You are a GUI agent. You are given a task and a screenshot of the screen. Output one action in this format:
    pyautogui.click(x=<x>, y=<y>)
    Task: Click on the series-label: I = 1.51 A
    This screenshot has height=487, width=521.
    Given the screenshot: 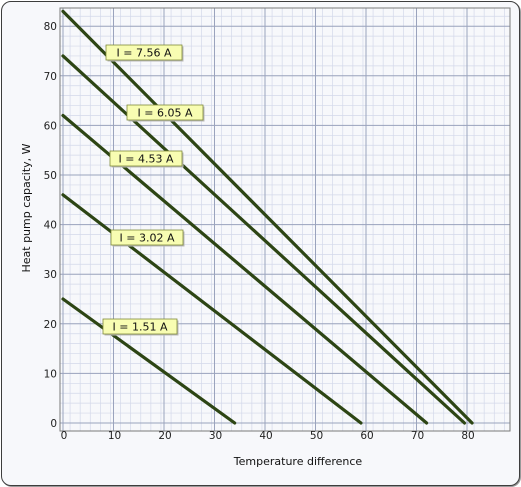 What is the action you would take?
    pyautogui.click(x=140, y=327)
    